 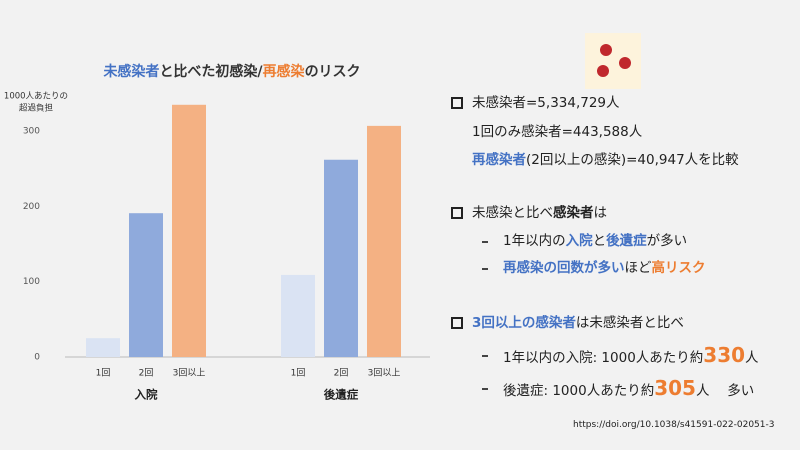 I want to click on x-category-label: 後遺症, so click(x=341, y=395).